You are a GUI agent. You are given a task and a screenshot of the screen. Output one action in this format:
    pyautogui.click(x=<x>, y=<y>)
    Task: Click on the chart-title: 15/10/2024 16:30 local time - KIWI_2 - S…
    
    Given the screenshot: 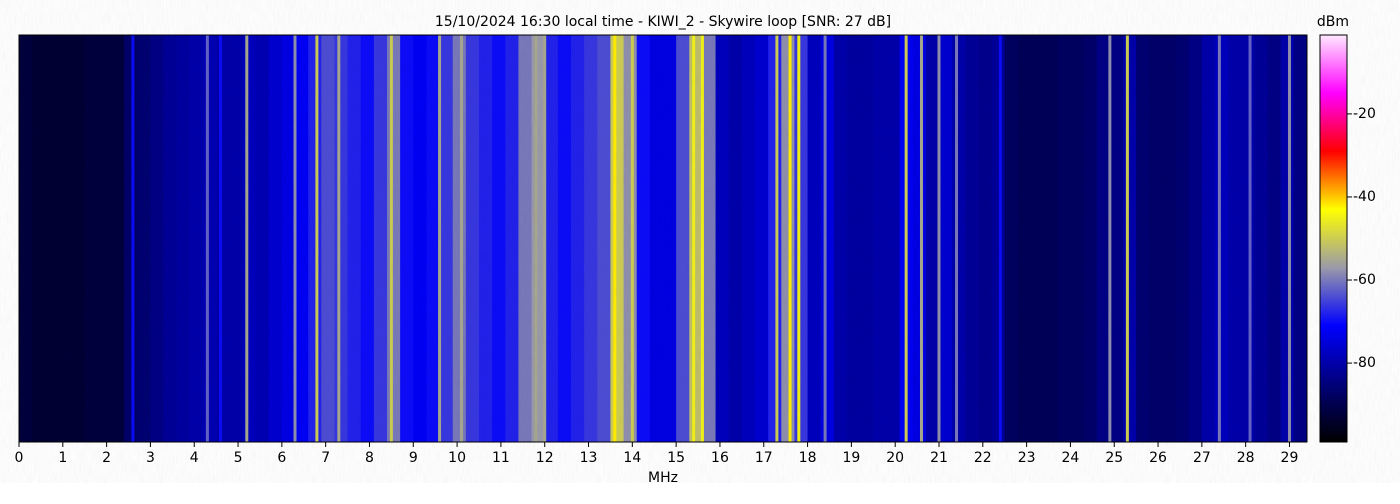 What is the action you would take?
    pyautogui.click(x=663, y=22)
    